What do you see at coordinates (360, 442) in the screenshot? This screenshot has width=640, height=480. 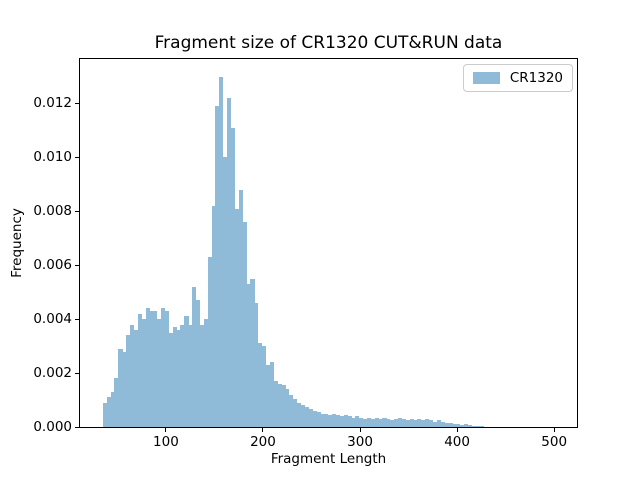 I see `x-tick-label: 300` at bounding box center [360, 442].